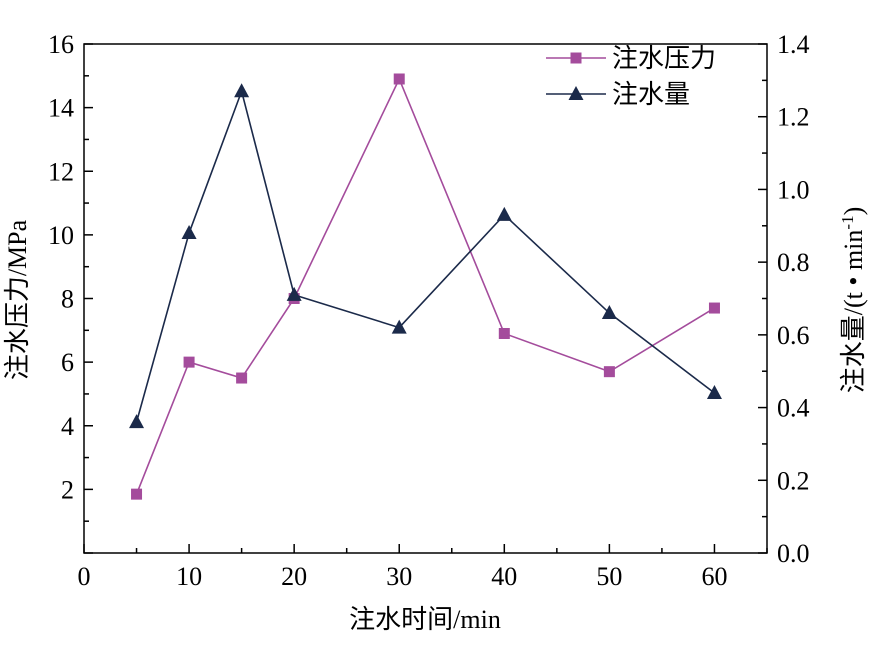 This screenshot has height=665, width=876. What do you see at coordinates (294, 576) in the screenshot?
I see `x-tick-label: 20` at bounding box center [294, 576].